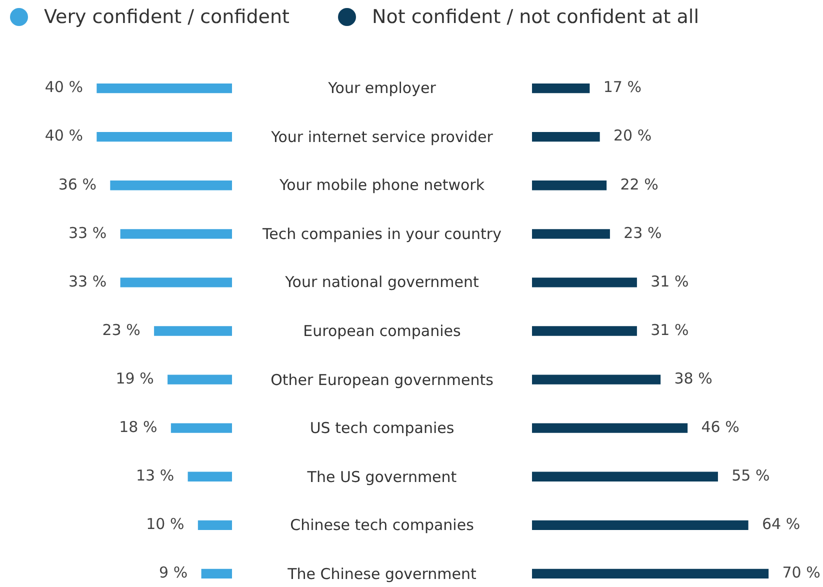 This screenshot has width=823, height=587. I want to click on data-label: 20 %, so click(633, 135).